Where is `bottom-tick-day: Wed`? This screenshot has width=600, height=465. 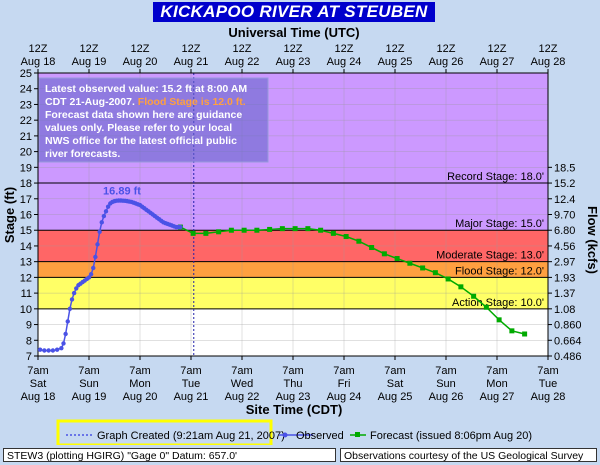 bottom-tick-day: Wed is located at coordinates (242, 384).